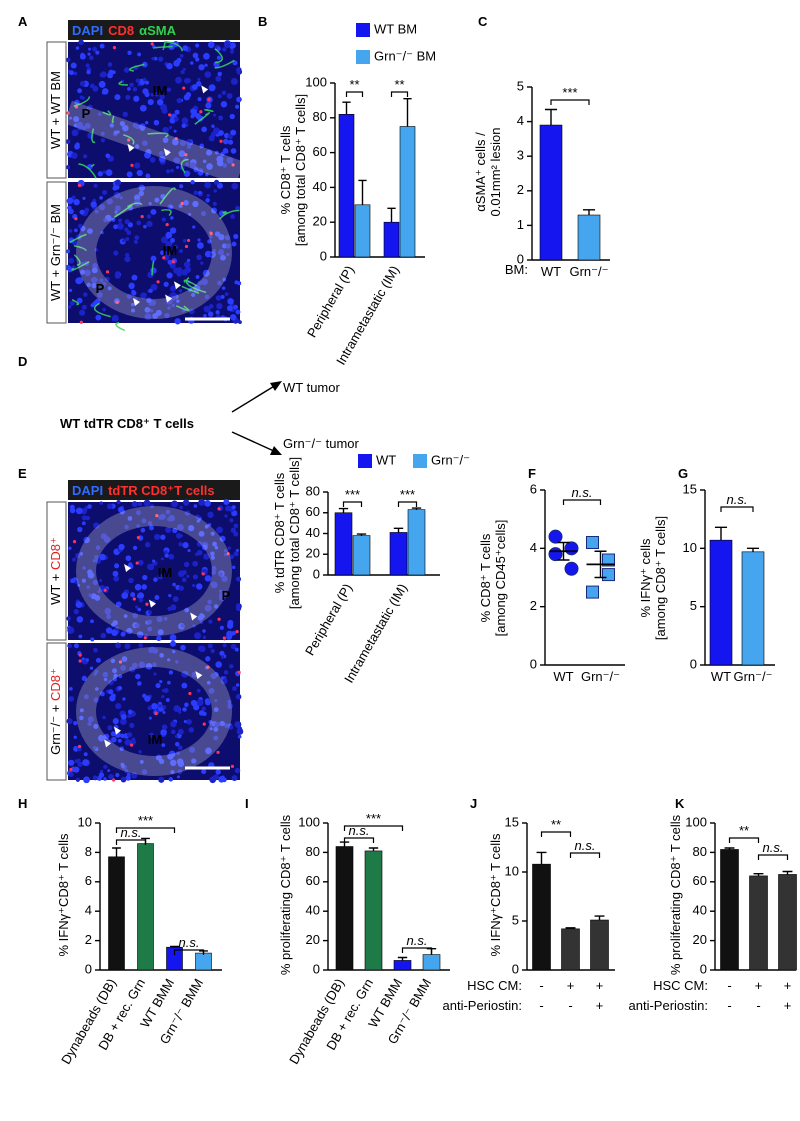  Describe the element at coordinates (700, 851) in the screenshot. I see `y-tick-label: 80` at that location.